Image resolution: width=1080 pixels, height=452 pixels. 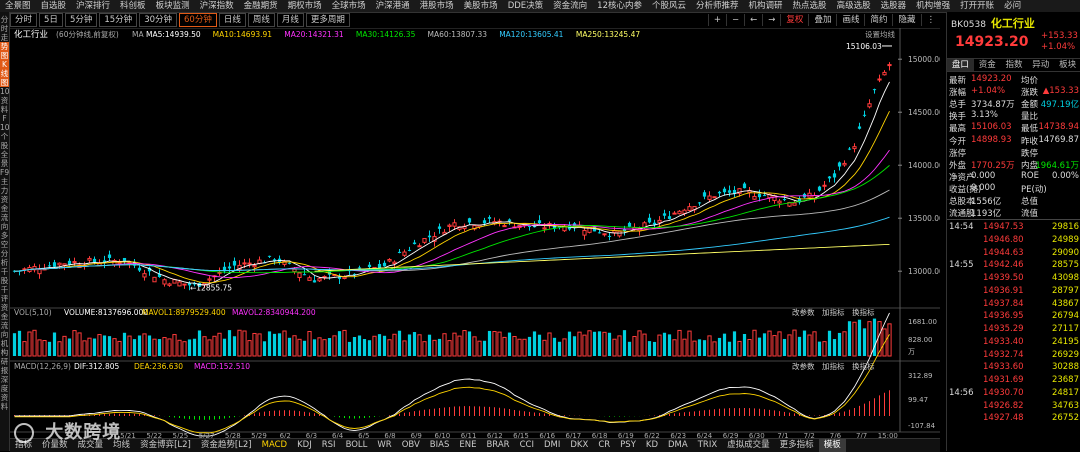 What do you see at coordinates (716, 20) in the screenshot?
I see `zoom-in-button: +` at bounding box center [716, 20].